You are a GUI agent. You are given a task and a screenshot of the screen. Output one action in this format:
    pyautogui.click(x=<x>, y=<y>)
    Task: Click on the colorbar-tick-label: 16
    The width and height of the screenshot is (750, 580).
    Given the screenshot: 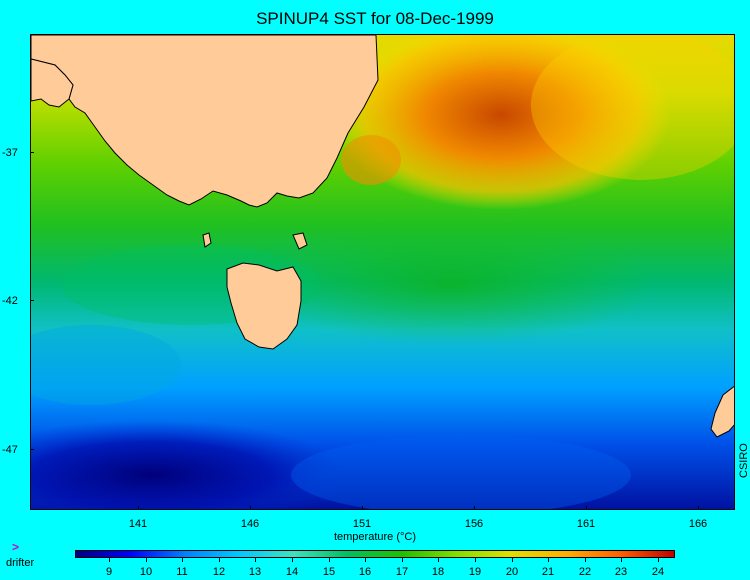 What is the action you would take?
    pyautogui.click(x=365, y=572)
    